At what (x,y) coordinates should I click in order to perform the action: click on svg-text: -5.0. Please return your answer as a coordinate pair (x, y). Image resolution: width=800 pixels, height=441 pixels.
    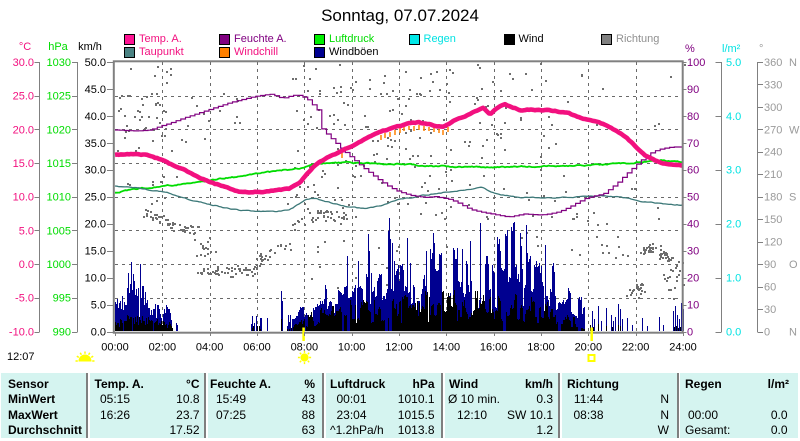
    Looking at the image, I should click on (24, 299).